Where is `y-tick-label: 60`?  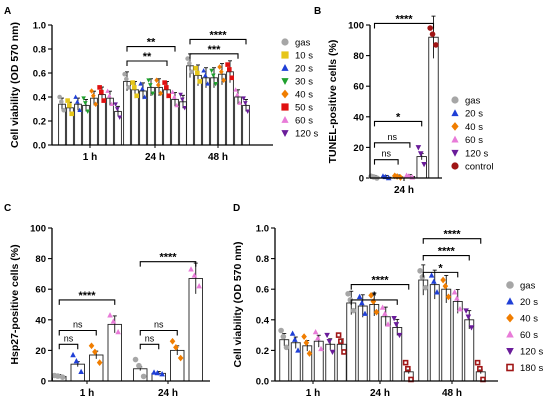 y-tick-label: 60 is located at coordinates (40, 290).